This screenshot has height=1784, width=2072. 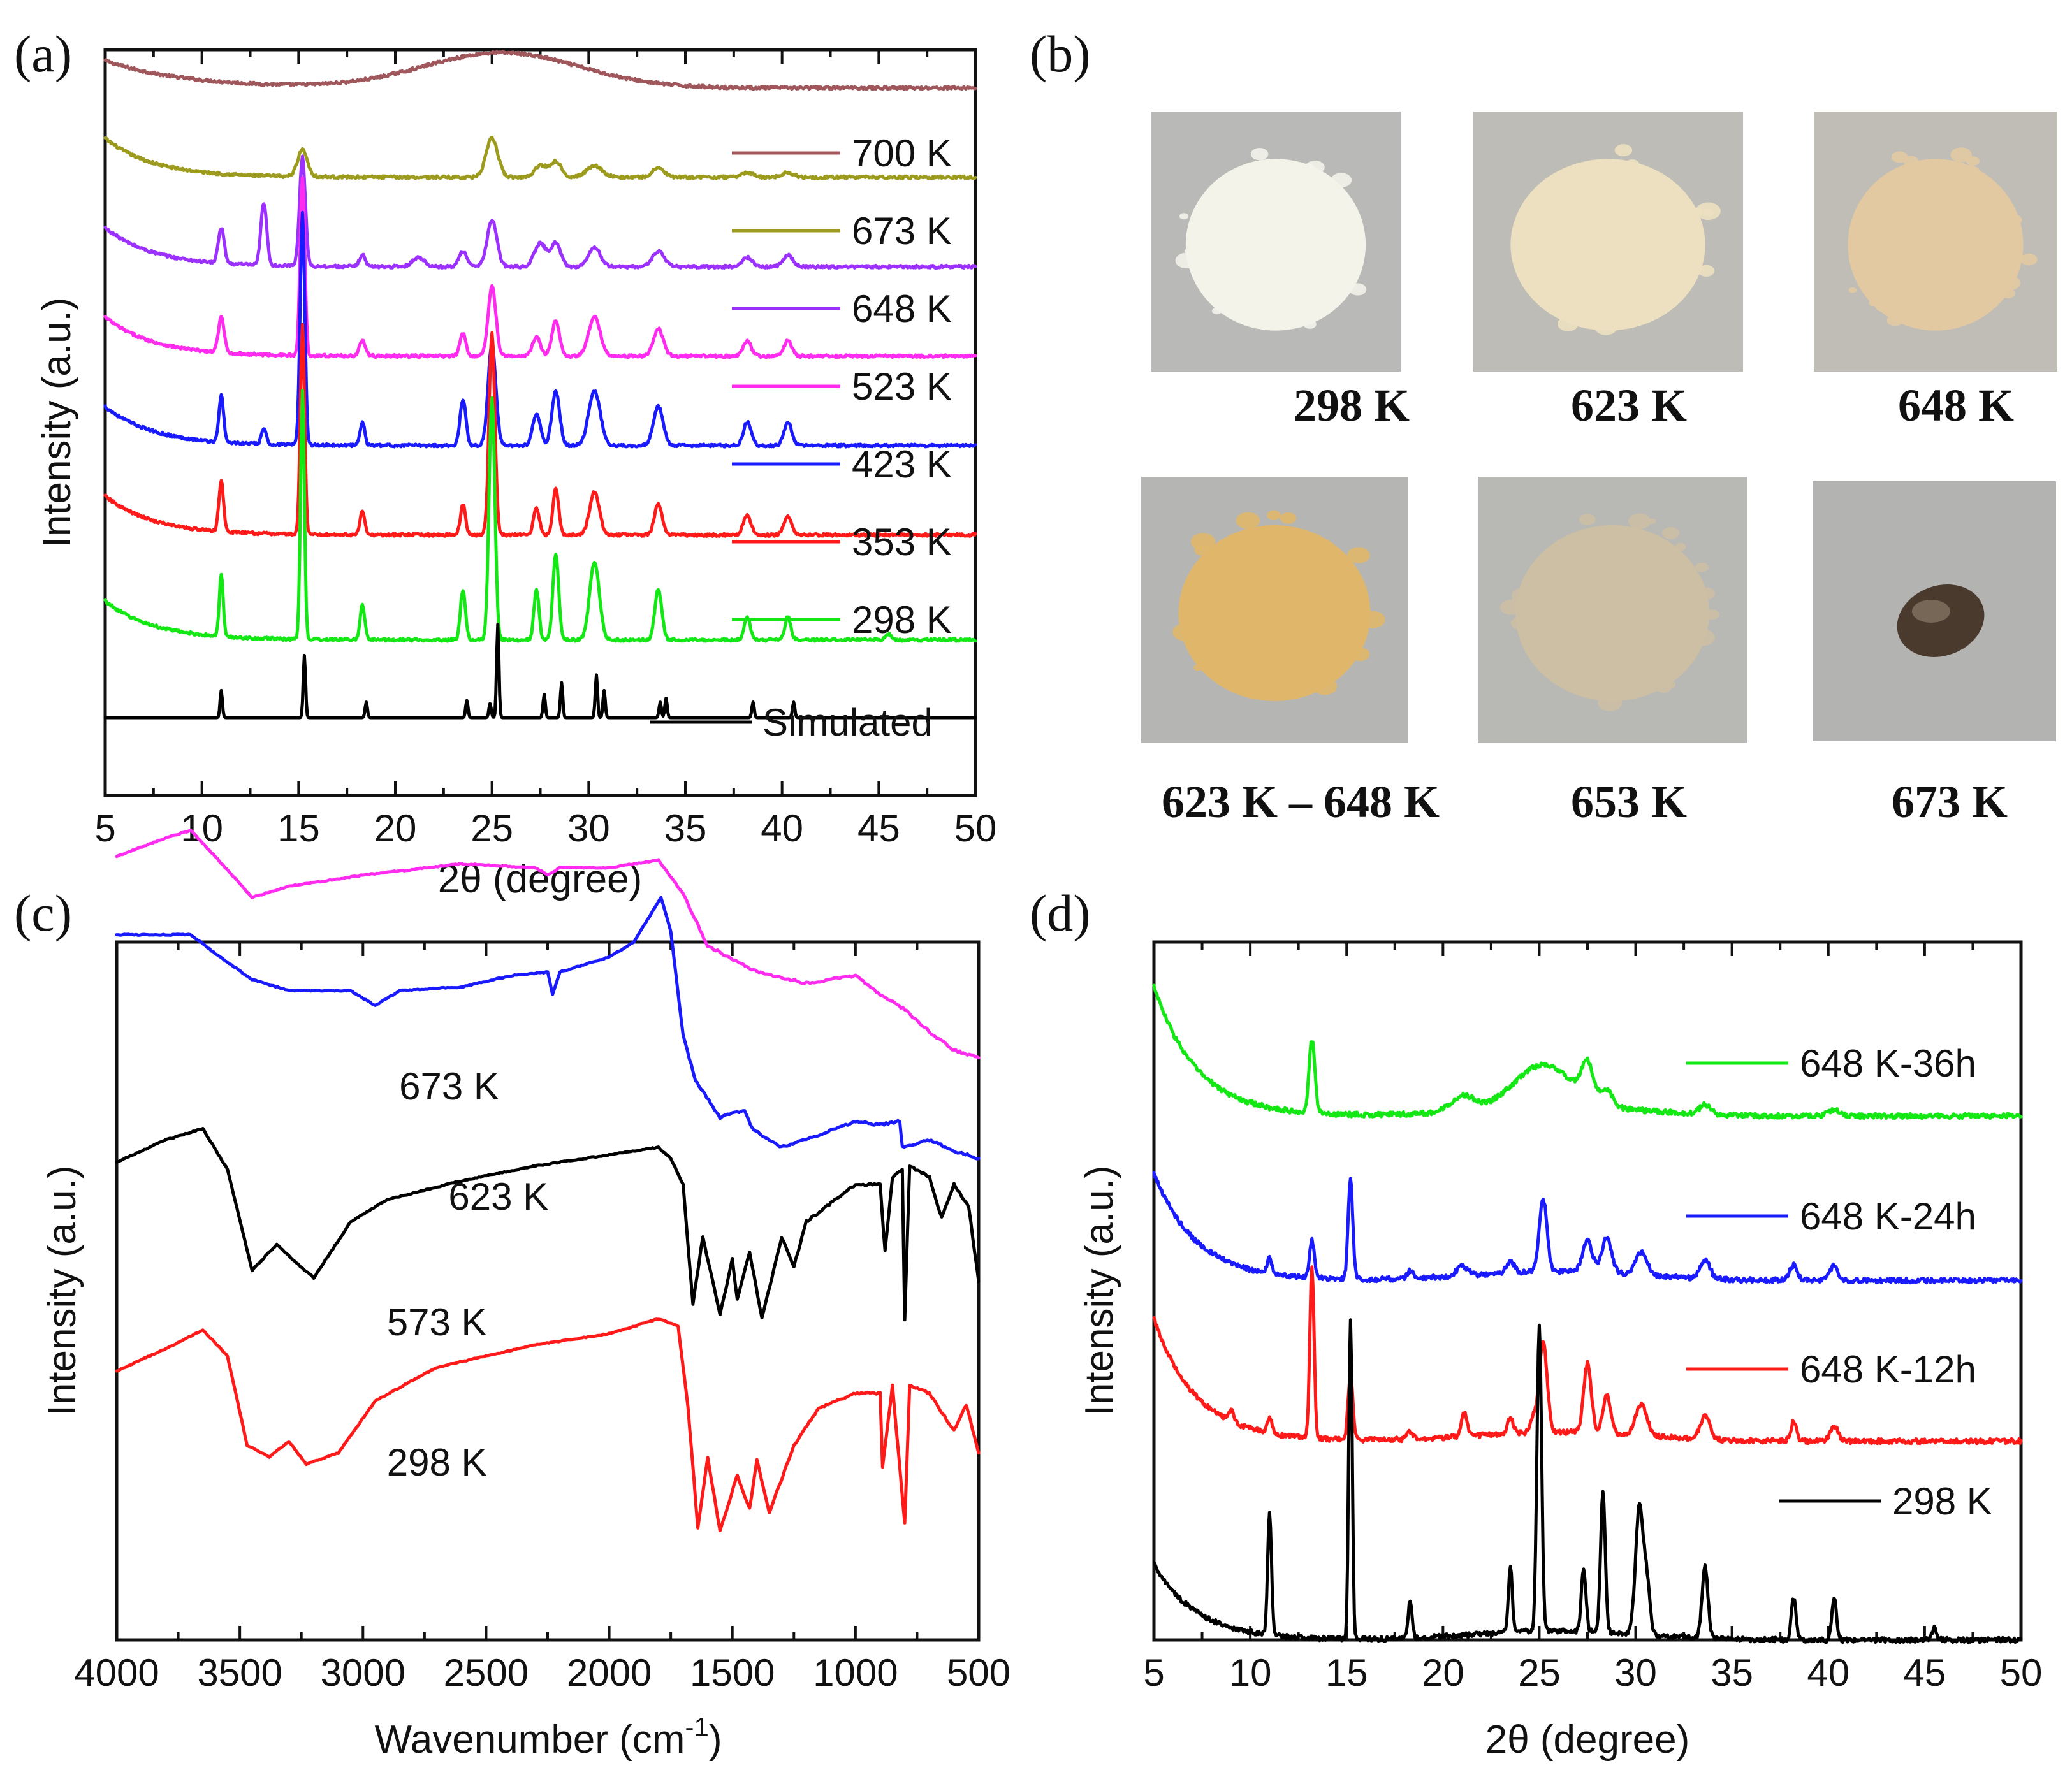 I want to click on x-tick-label: 5, so click(x=1153, y=1673).